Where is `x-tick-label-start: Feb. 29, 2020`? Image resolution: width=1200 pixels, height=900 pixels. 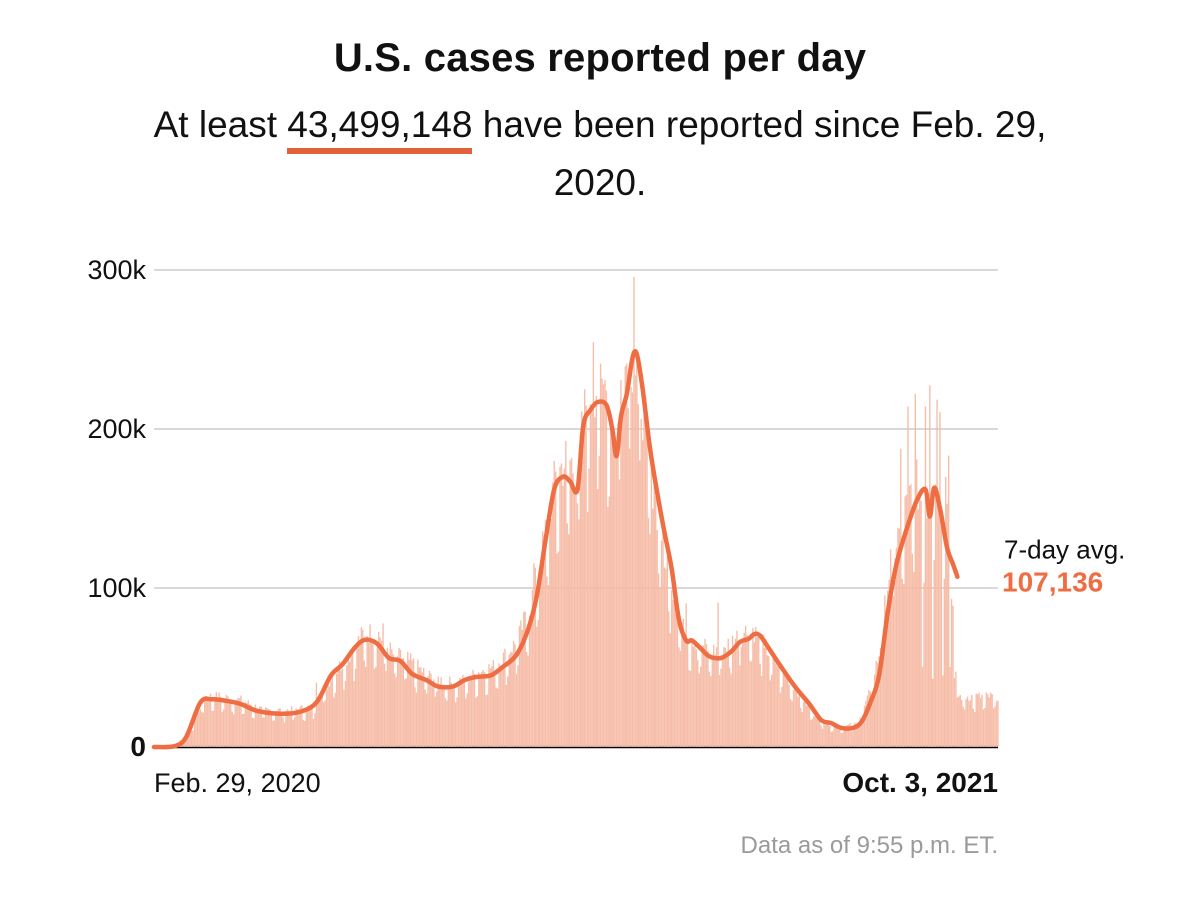 x-tick-label-start: Feb. 29, 2020 is located at coordinates (237, 783).